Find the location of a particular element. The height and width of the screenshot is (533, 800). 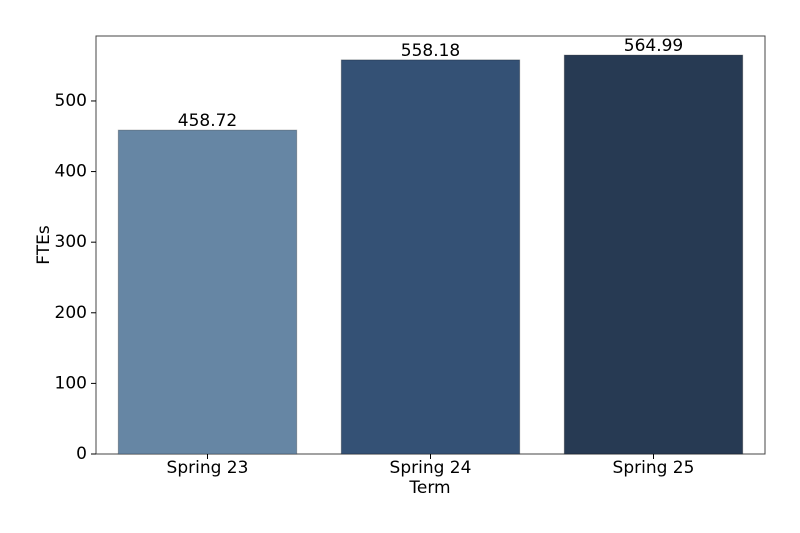

x-tick-label: Spring 23 is located at coordinates (208, 468).